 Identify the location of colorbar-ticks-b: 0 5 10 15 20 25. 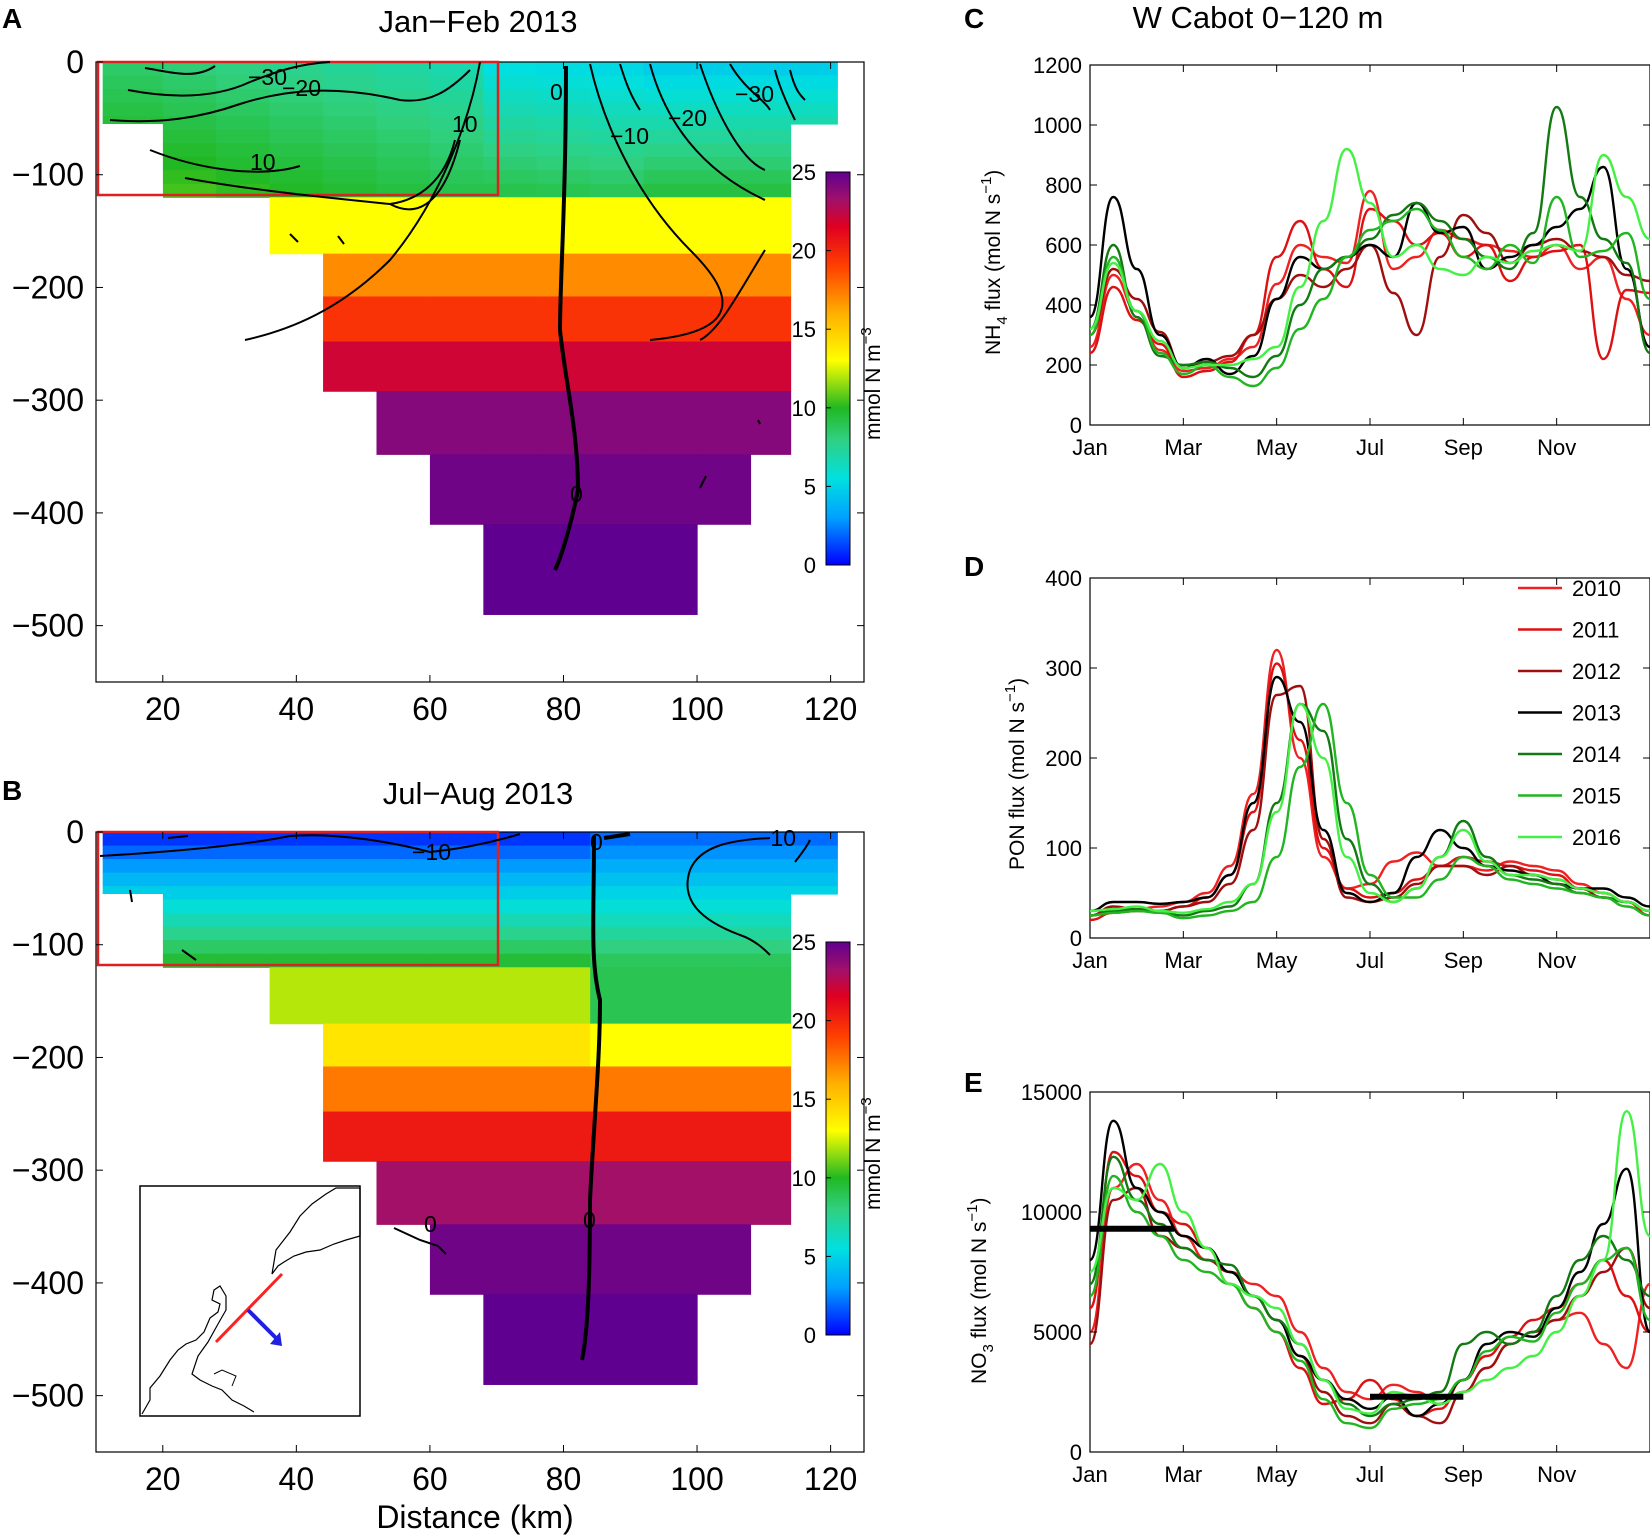
(811, 1139).